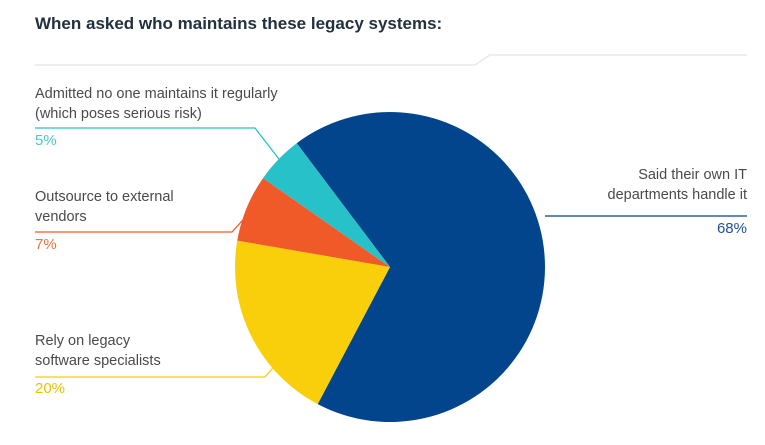  I want to click on pct-no-one: 5%, so click(46, 140).